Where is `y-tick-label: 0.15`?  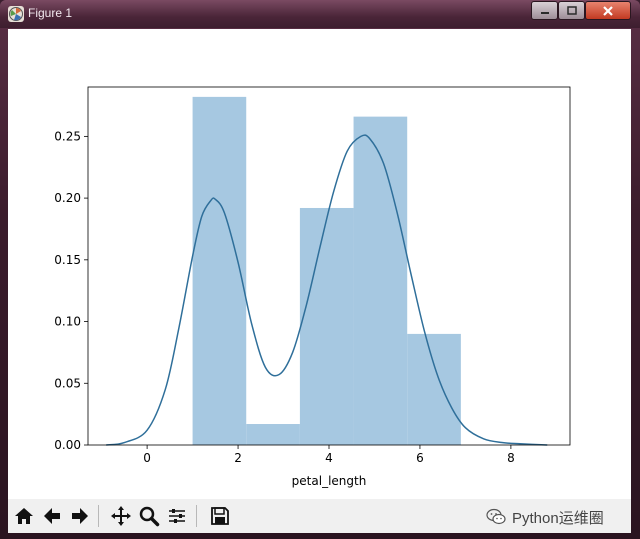
y-tick-label: 0.15 is located at coordinates (67, 260).